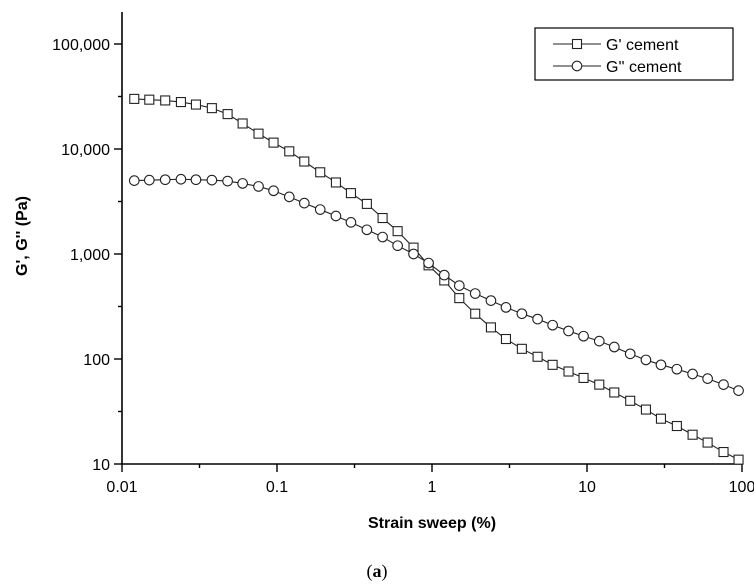 The image size is (754, 588). Describe the element at coordinates (642, 45) in the screenshot. I see `legend-label: G' cement` at that location.